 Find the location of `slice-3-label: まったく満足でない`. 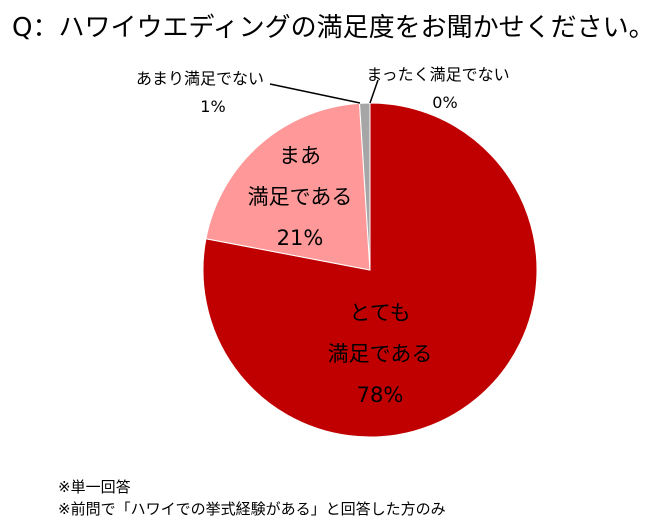

slice-3-label: まったく満足でない is located at coordinates (437, 74).